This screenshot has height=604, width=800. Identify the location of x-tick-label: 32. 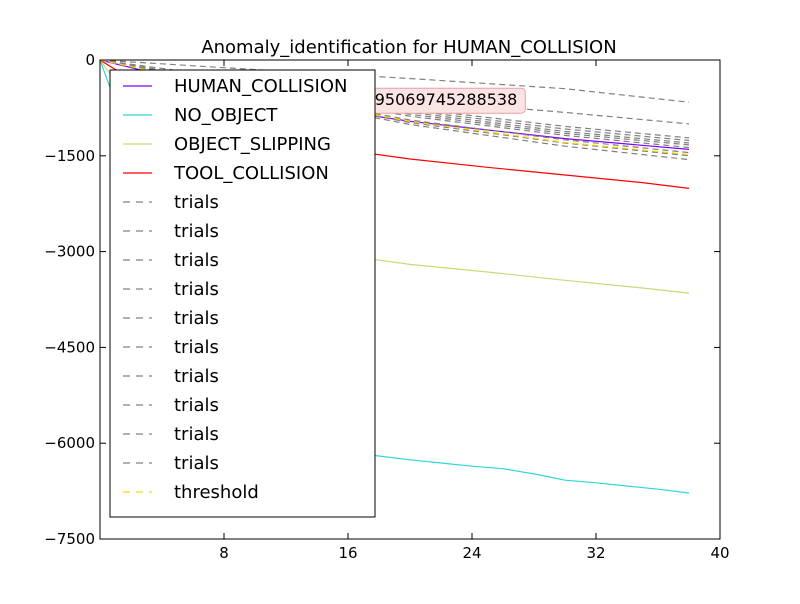
(595, 553).